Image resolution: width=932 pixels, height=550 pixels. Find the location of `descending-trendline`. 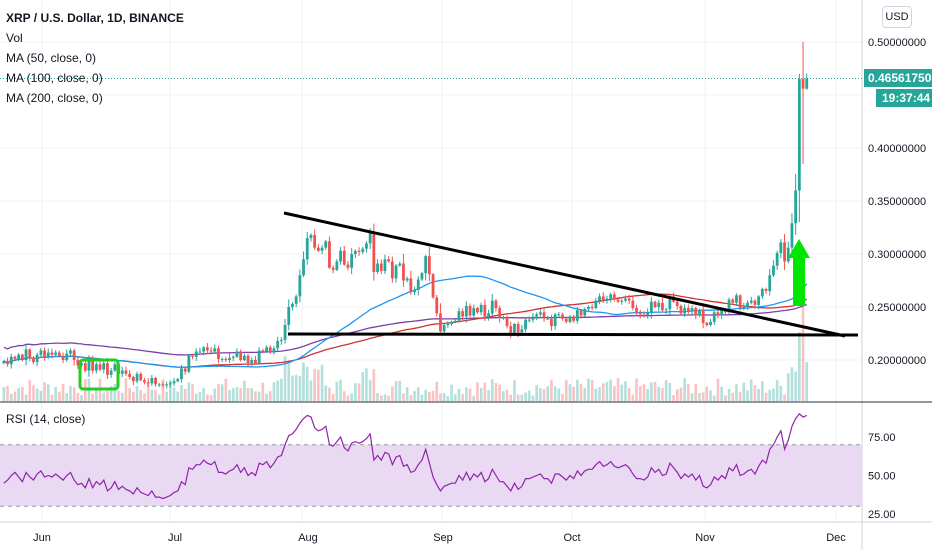

descending-trendline is located at coordinates (564, 274).